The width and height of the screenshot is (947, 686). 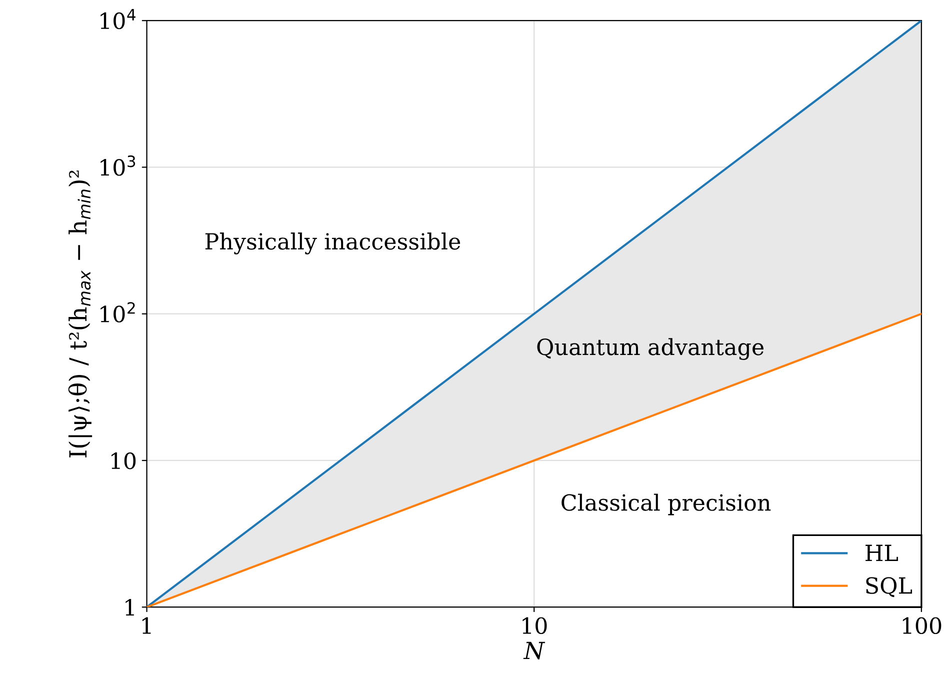 What do you see at coordinates (666, 505) in the screenshot?
I see `annotation: Classical precision` at bounding box center [666, 505].